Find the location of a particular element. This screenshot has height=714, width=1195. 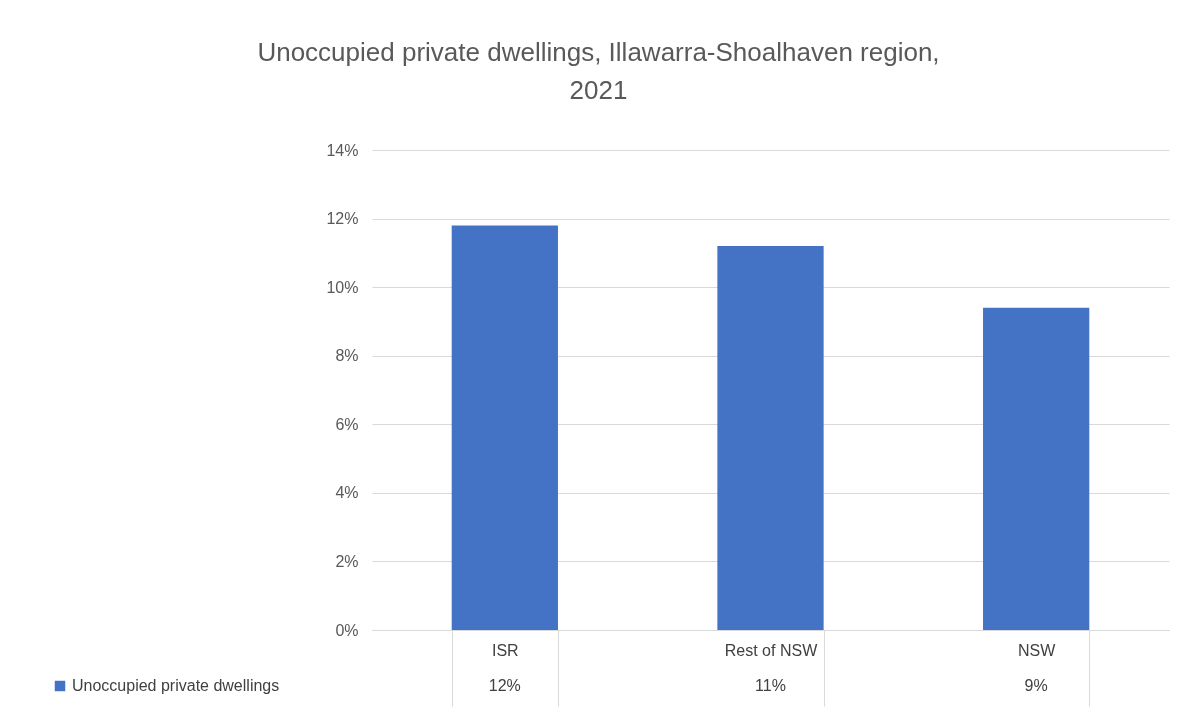

y-tick-label: 12% is located at coordinates (342, 219).